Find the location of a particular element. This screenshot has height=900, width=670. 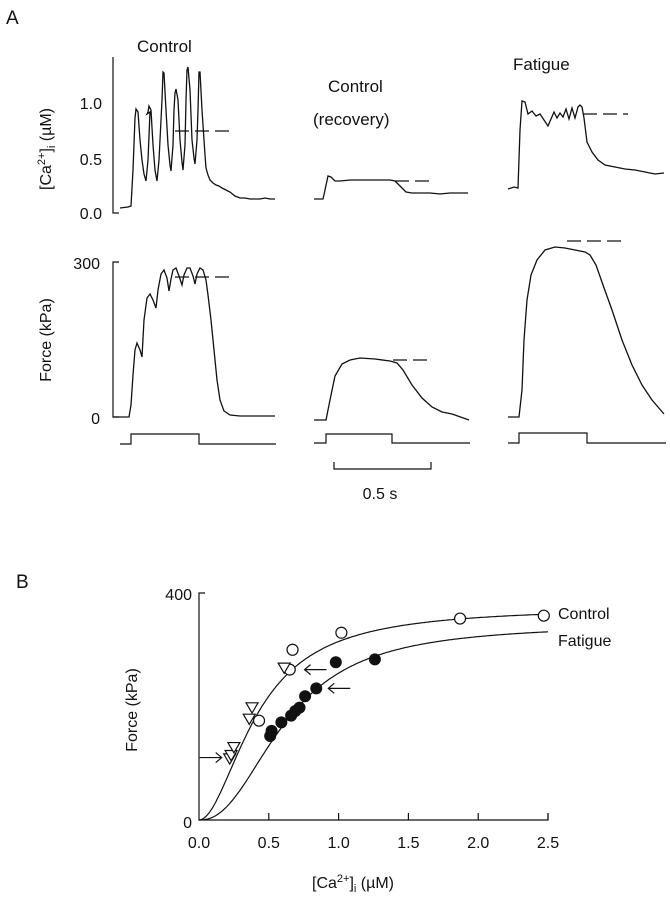

force-tick-label: 0 is located at coordinates (95, 419).